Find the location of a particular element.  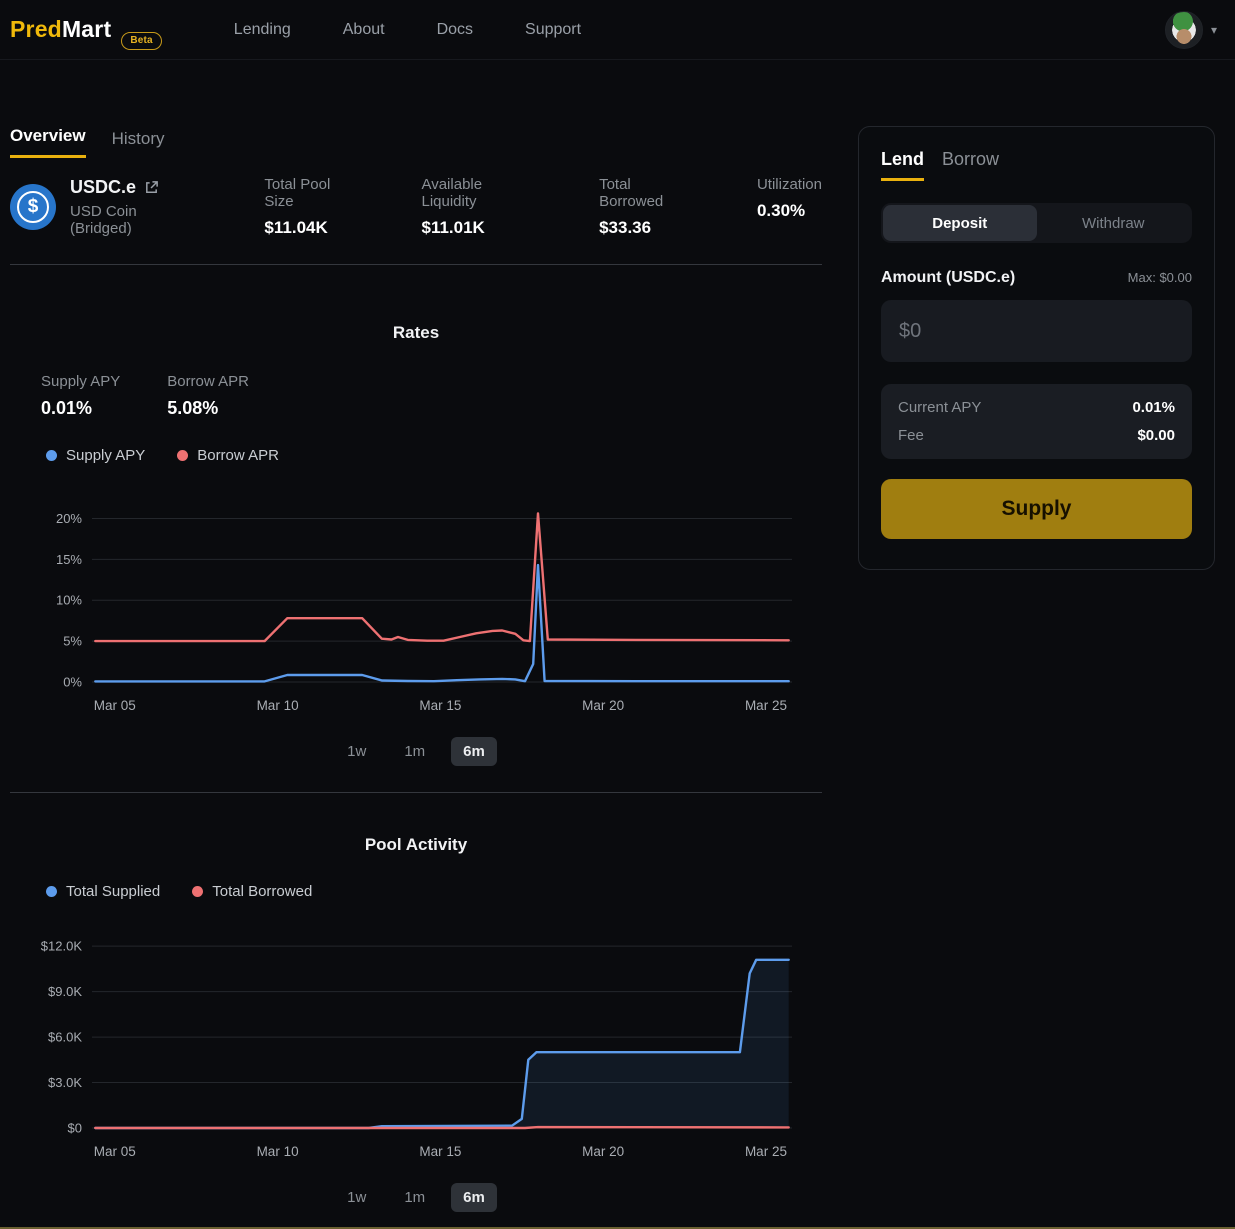

stat-label: Utilization is located at coordinates (789, 184).